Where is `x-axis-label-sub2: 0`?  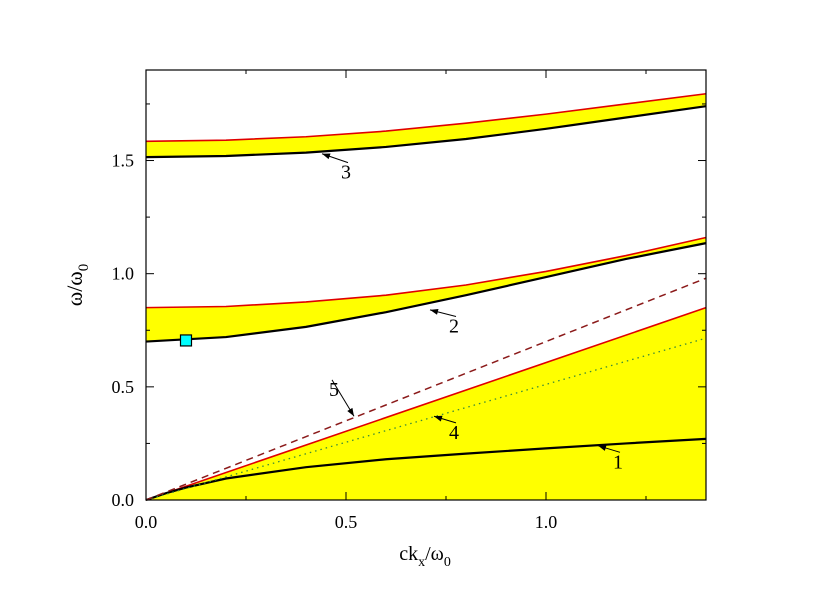 x-axis-label-sub2: 0 is located at coordinates (447, 562).